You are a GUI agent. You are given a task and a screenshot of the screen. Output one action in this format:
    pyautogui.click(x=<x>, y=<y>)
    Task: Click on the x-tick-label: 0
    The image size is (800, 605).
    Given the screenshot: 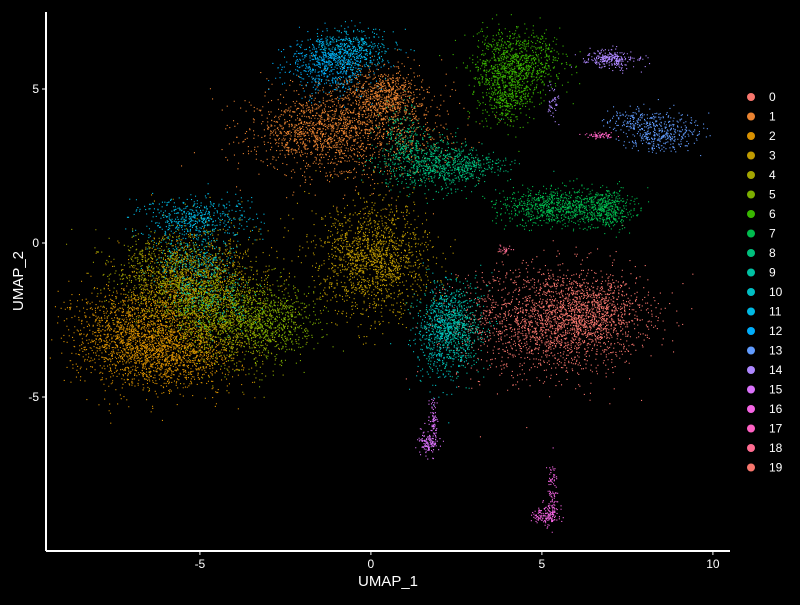 What is the action you would take?
    pyautogui.click(x=371, y=564)
    